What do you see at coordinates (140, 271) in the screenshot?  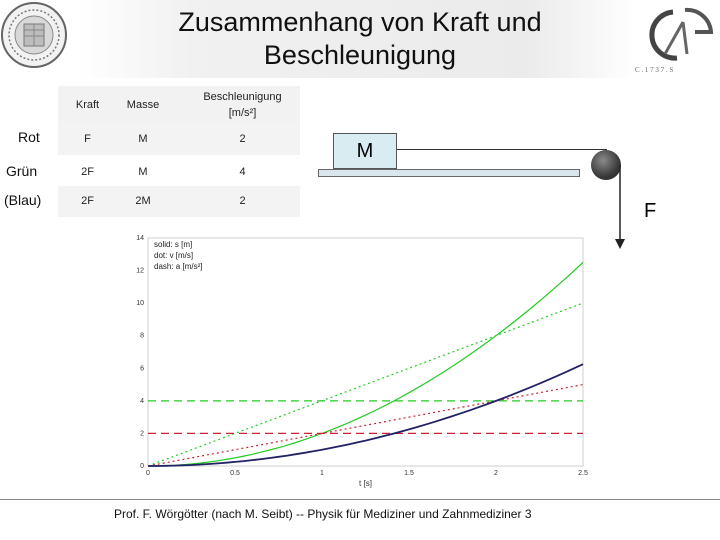 I see `y-tick-label: 12` at bounding box center [140, 271].